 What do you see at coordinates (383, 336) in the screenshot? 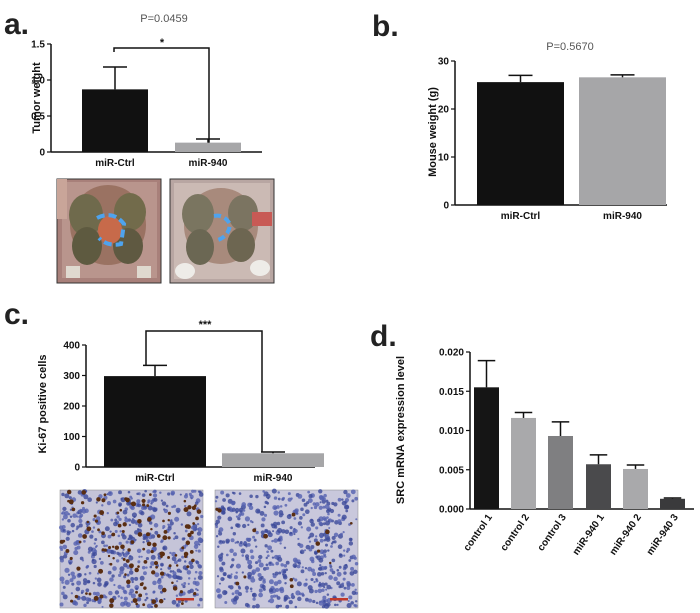
I see `panel-letter-d: d.` at bounding box center [383, 336].